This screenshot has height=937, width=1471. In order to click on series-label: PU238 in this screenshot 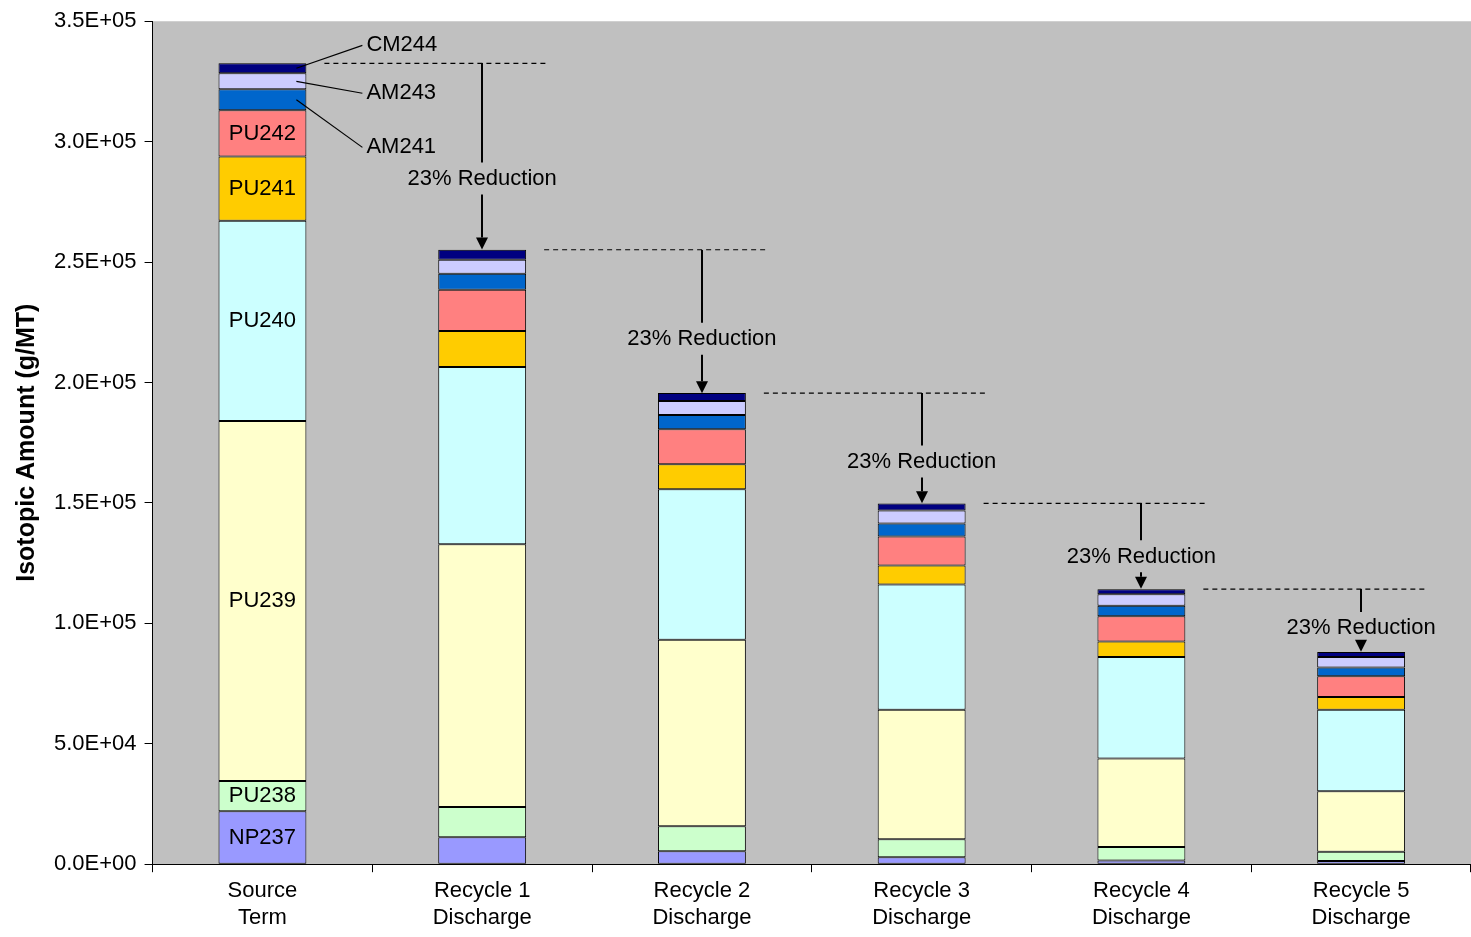, I will do `click(262, 795)`.